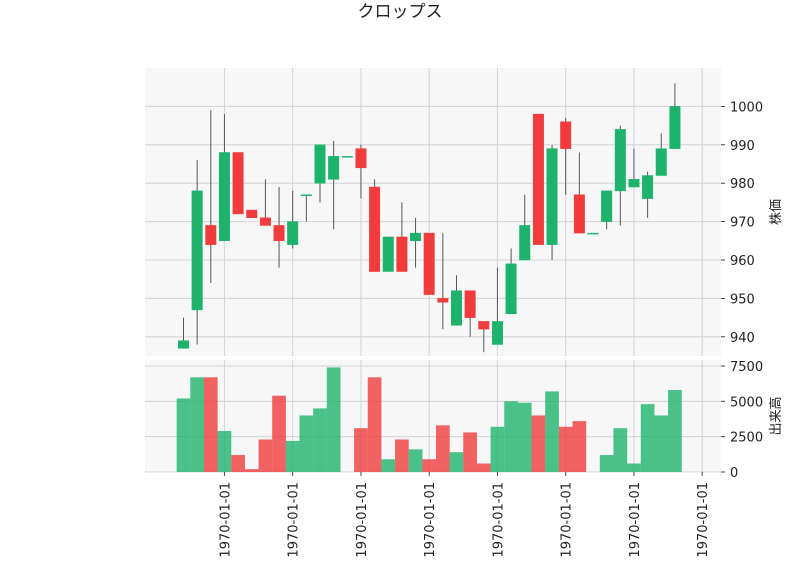 The height and width of the screenshot is (579, 800). Describe the element at coordinates (400, 12) in the screenshot. I see `chart-title: クロップス` at that location.